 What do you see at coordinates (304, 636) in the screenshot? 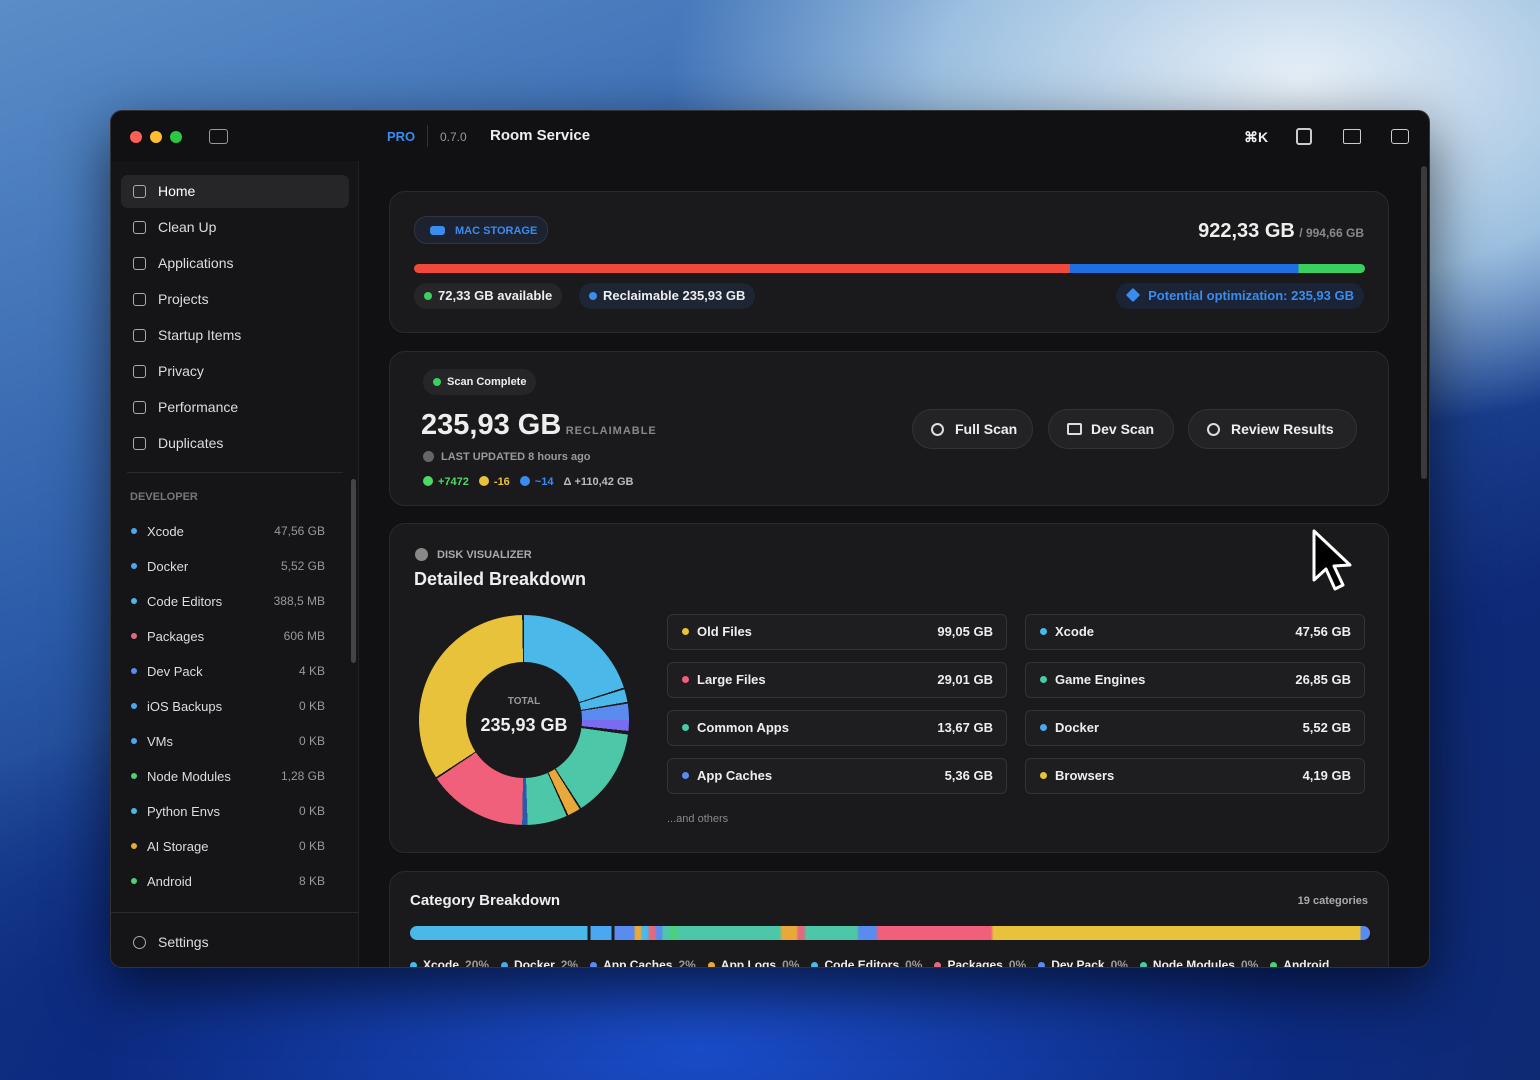
I see `dev-size: 606 MB` at bounding box center [304, 636].